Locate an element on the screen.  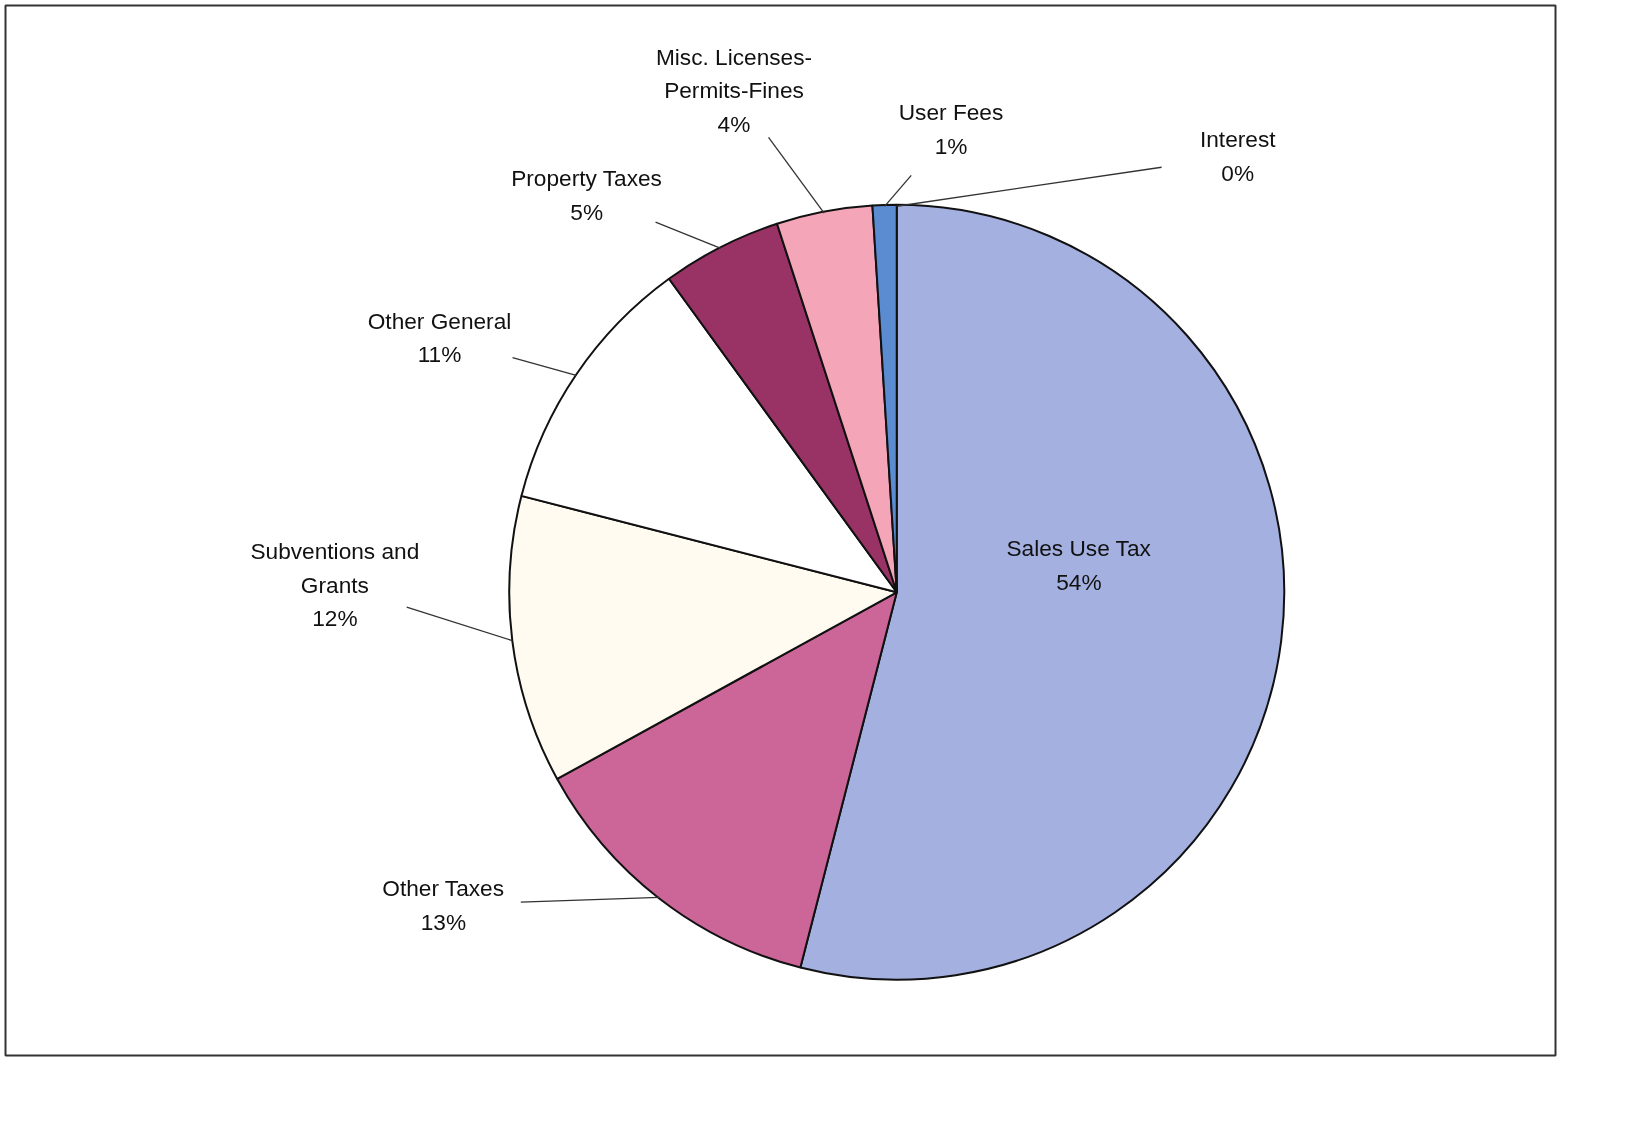
slice-label: User Fees is located at coordinates (951, 112).